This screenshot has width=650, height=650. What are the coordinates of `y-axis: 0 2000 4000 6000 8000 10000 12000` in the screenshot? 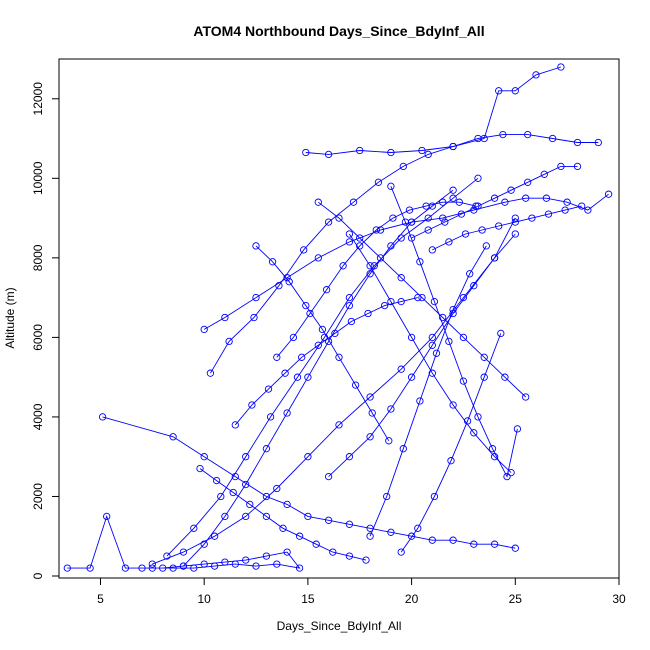 It's located at (45, 330).